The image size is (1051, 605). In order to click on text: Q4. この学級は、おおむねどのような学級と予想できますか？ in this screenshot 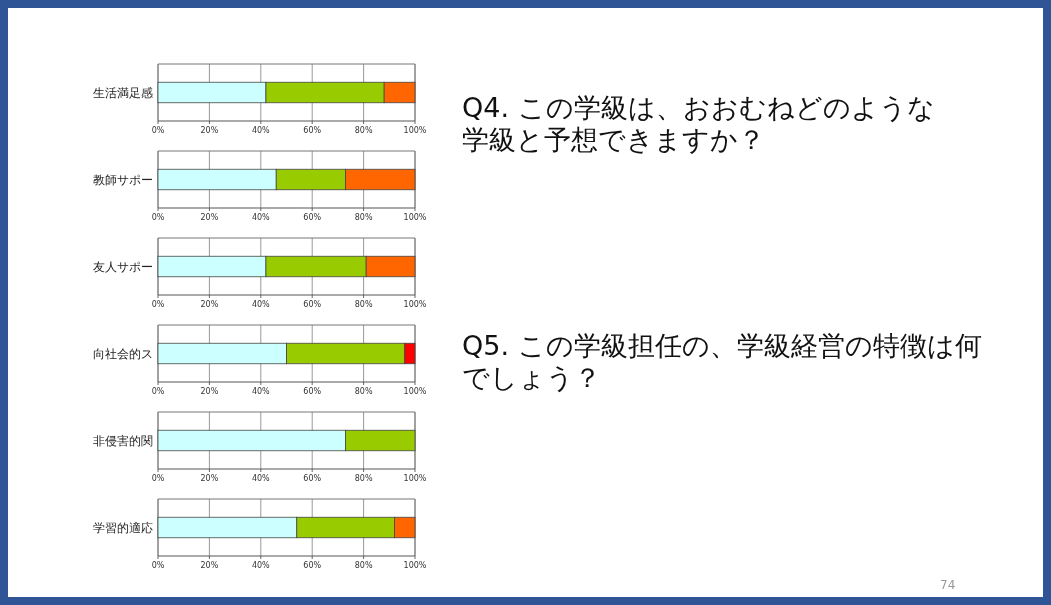, I will do `click(699, 124)`.